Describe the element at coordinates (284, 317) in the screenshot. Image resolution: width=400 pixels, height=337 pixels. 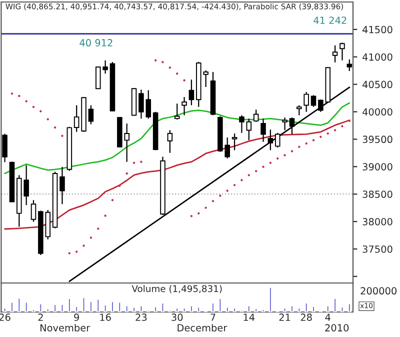
I see `x-tick-label: 21` at that location.